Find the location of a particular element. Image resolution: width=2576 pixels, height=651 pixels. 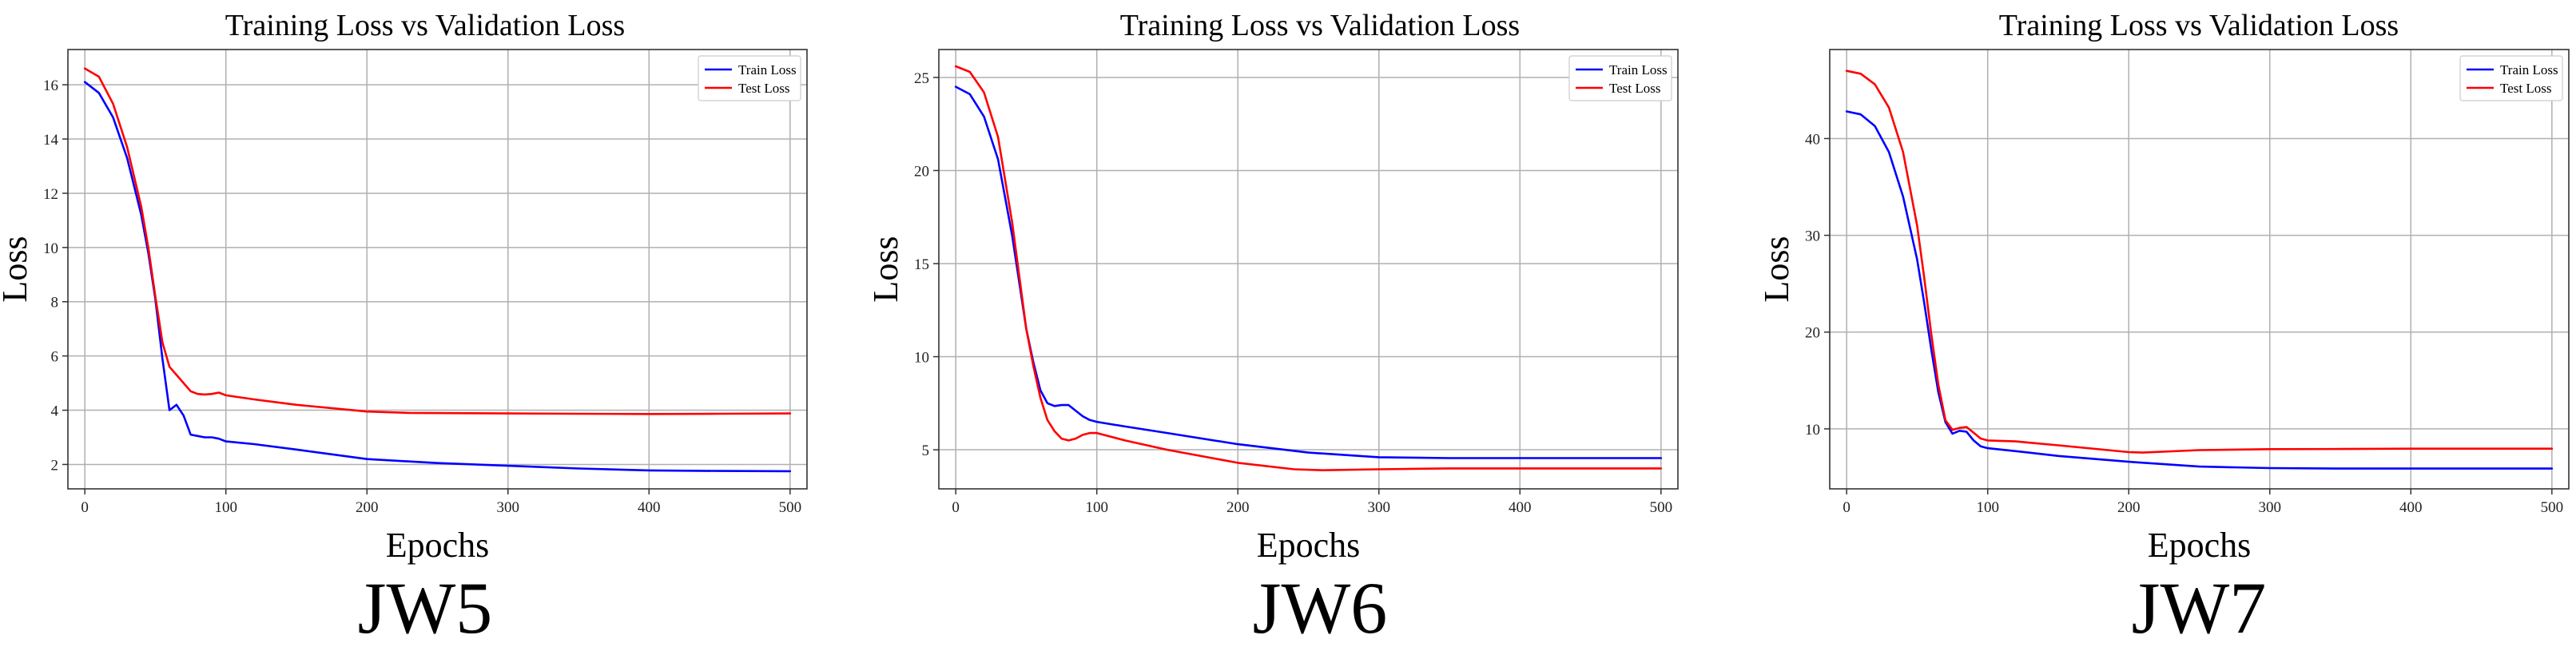

y-tick-label: 2 is located at coordinates (55, 466).